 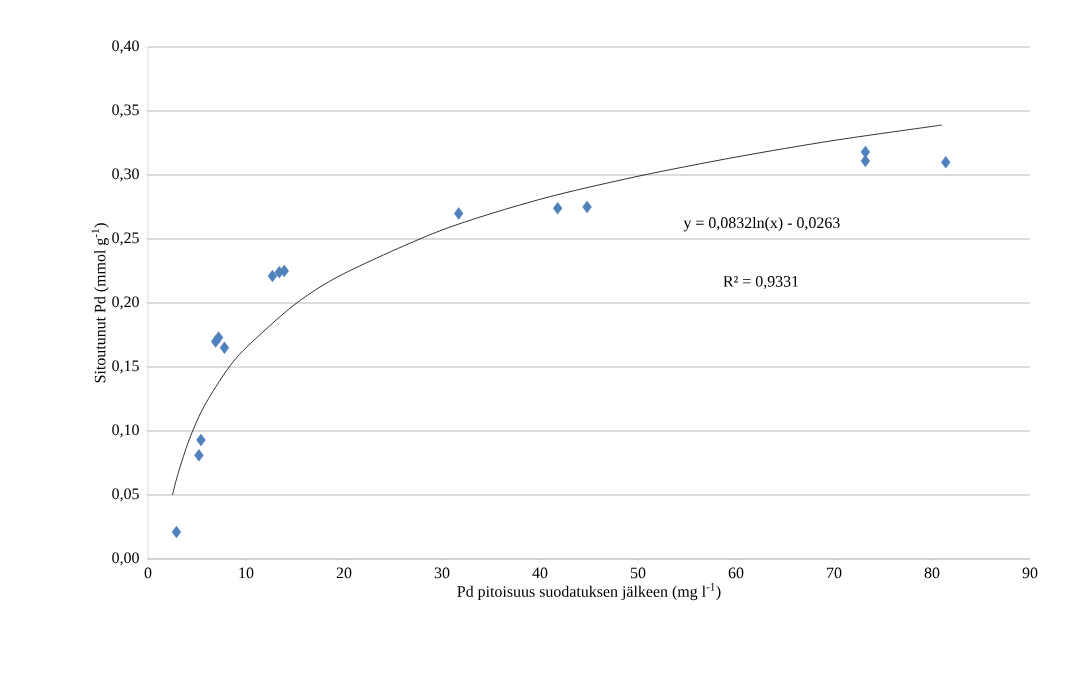 What do you see at coordinates (761, 224) in the screenshot?
I see `annotation: y = 0,0832ln(x) - 0,0263` at bounding box center [761, 224].